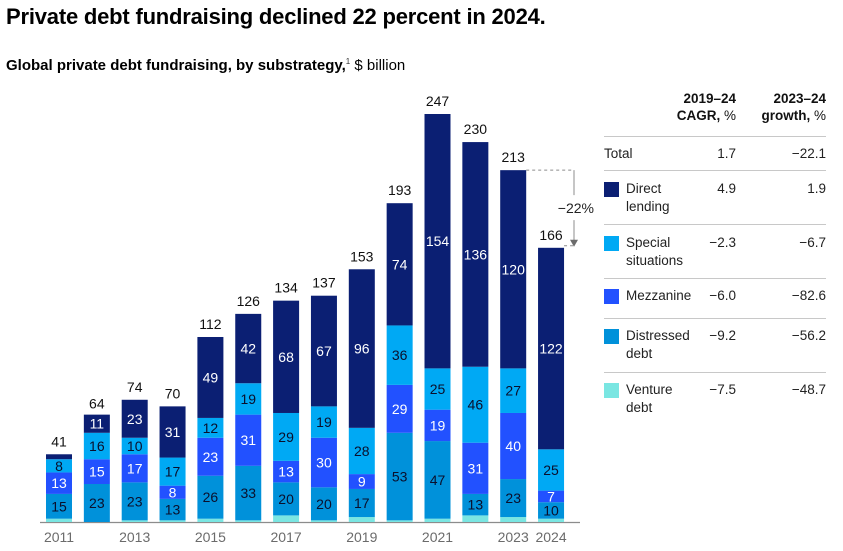 This screenshot has height=551, width=843. Describe the element at coordinates (514, 157) in the screenshot. I see `total-label: 213` at that location.